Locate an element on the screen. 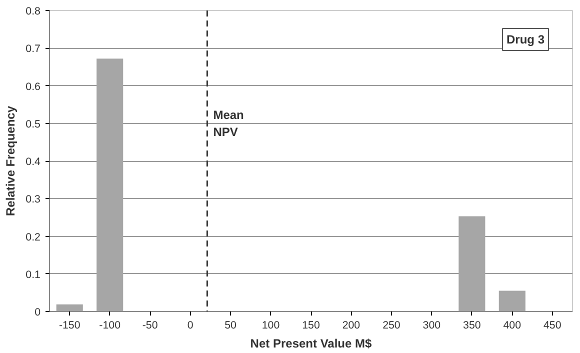 Image resolution: width=580 pixels, height=353 pixels. y-tick-label: 0 is located at coordinates (37, 312).